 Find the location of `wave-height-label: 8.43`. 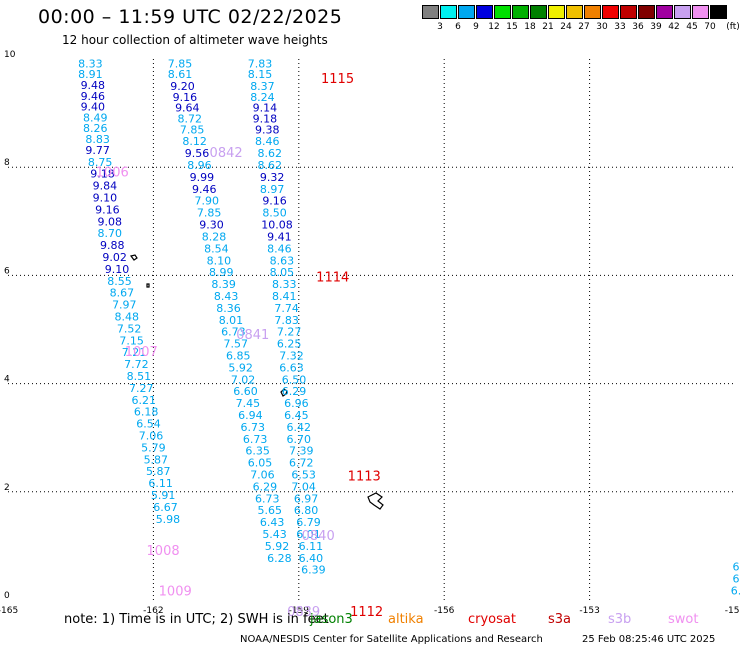

wave-height-label: 8.43 is located at coordinates (226, 296).